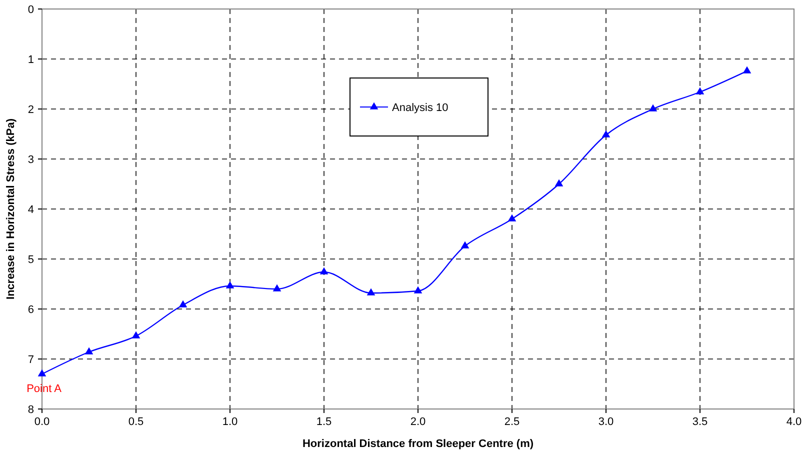  Describe the element at coordinates (31, 210) in the screenshot. I see `y-tick-label: 4` at that location.